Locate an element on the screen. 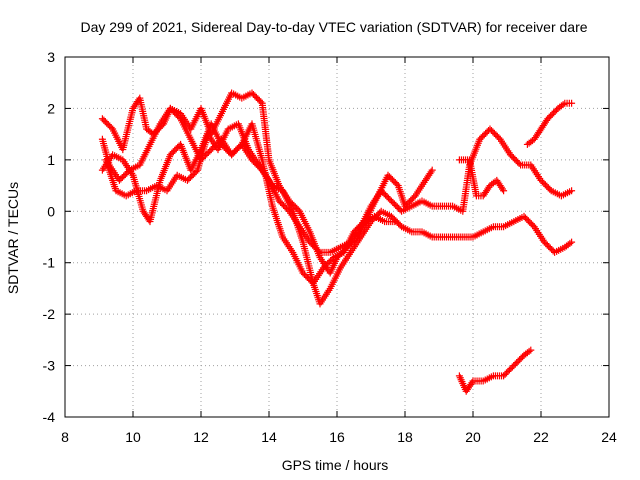  x-axis-label: GPS time / hours is located at coordinates (335, 465).